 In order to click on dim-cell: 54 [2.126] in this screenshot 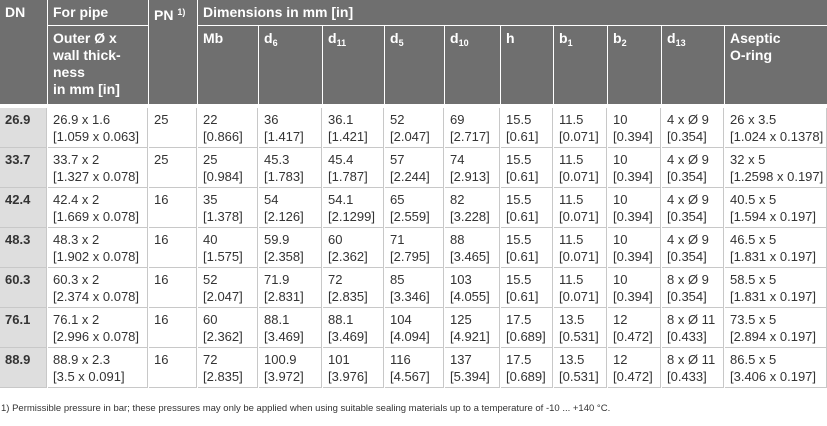, I will do `click(290, 208)`.